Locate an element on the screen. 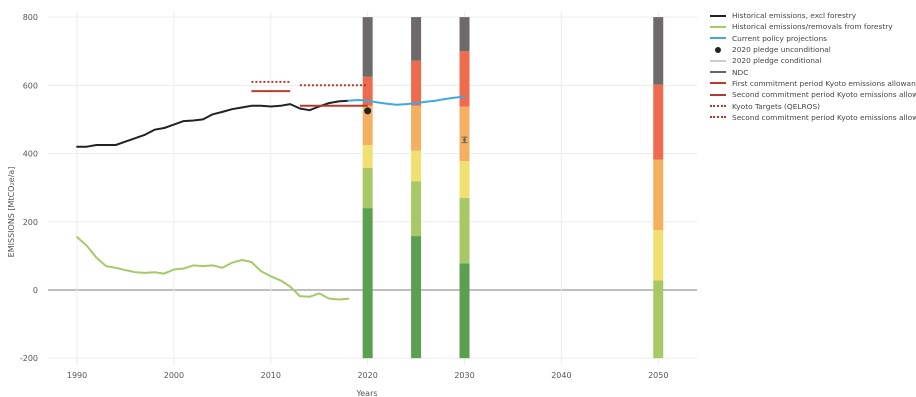 This screenshot has height=397, width=916. legend-label: Historical emissions, excl forestry is located at coordinates (794, 16).